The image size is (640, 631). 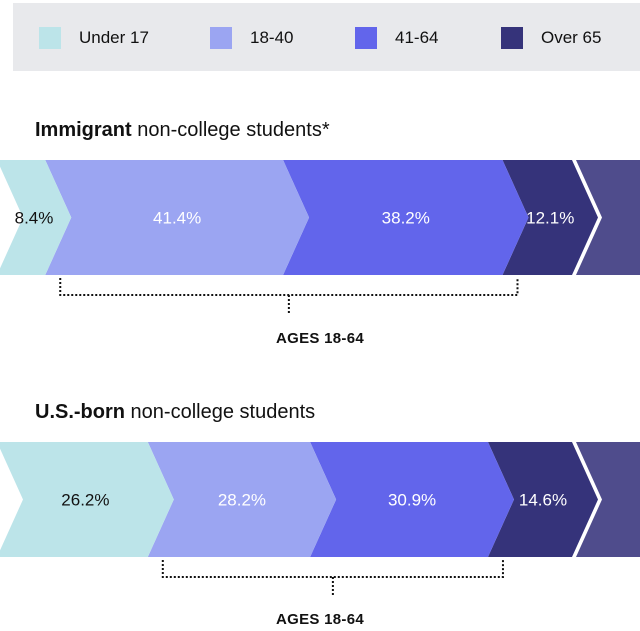 I want to click on value-label-18-40: 41.4%, so click(x=177, y=218).